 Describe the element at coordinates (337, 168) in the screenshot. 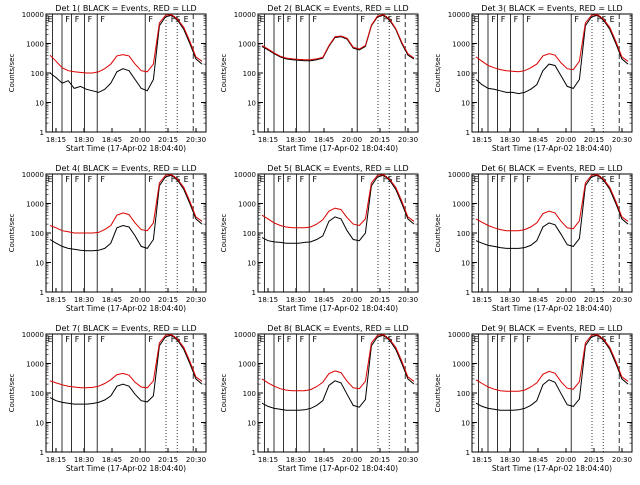

I see `chart-title: Det 5( BLACK = Events, RED = LLD` at that location.